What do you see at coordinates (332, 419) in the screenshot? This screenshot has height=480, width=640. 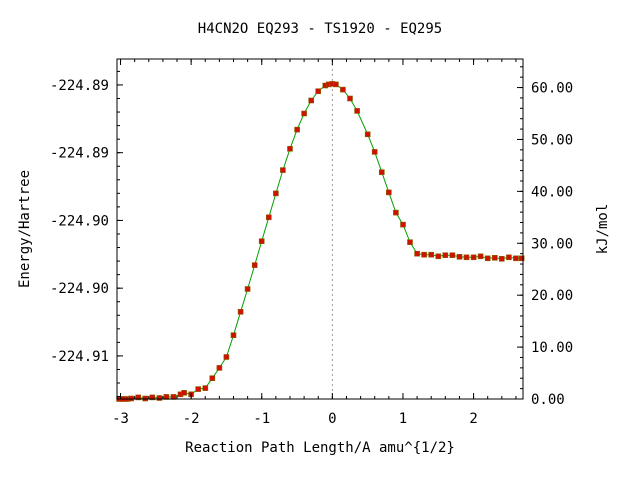 I see `x-tick-label: 0` at bounding box center [332, 419].